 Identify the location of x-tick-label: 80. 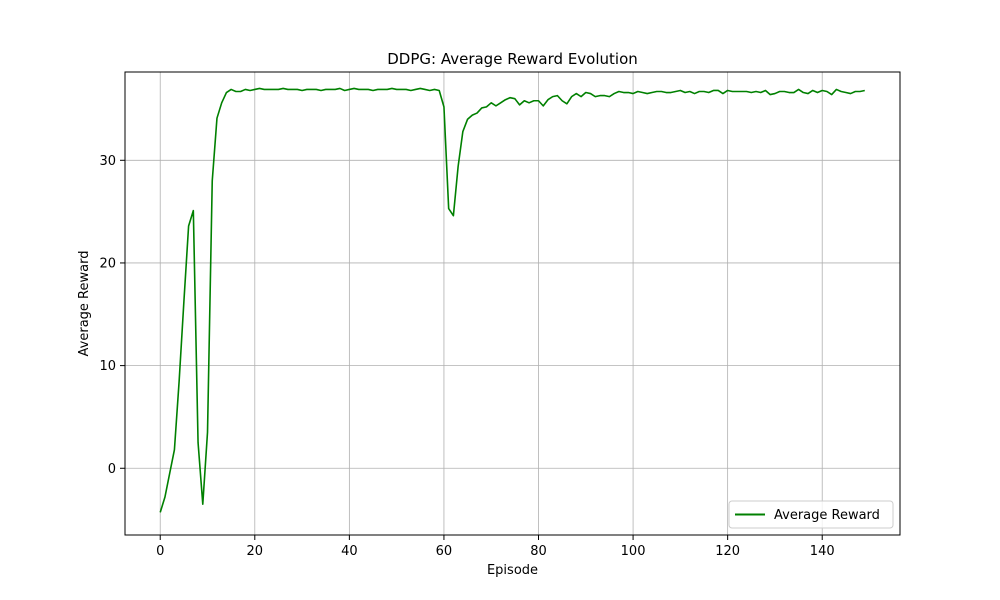
(538, 551).